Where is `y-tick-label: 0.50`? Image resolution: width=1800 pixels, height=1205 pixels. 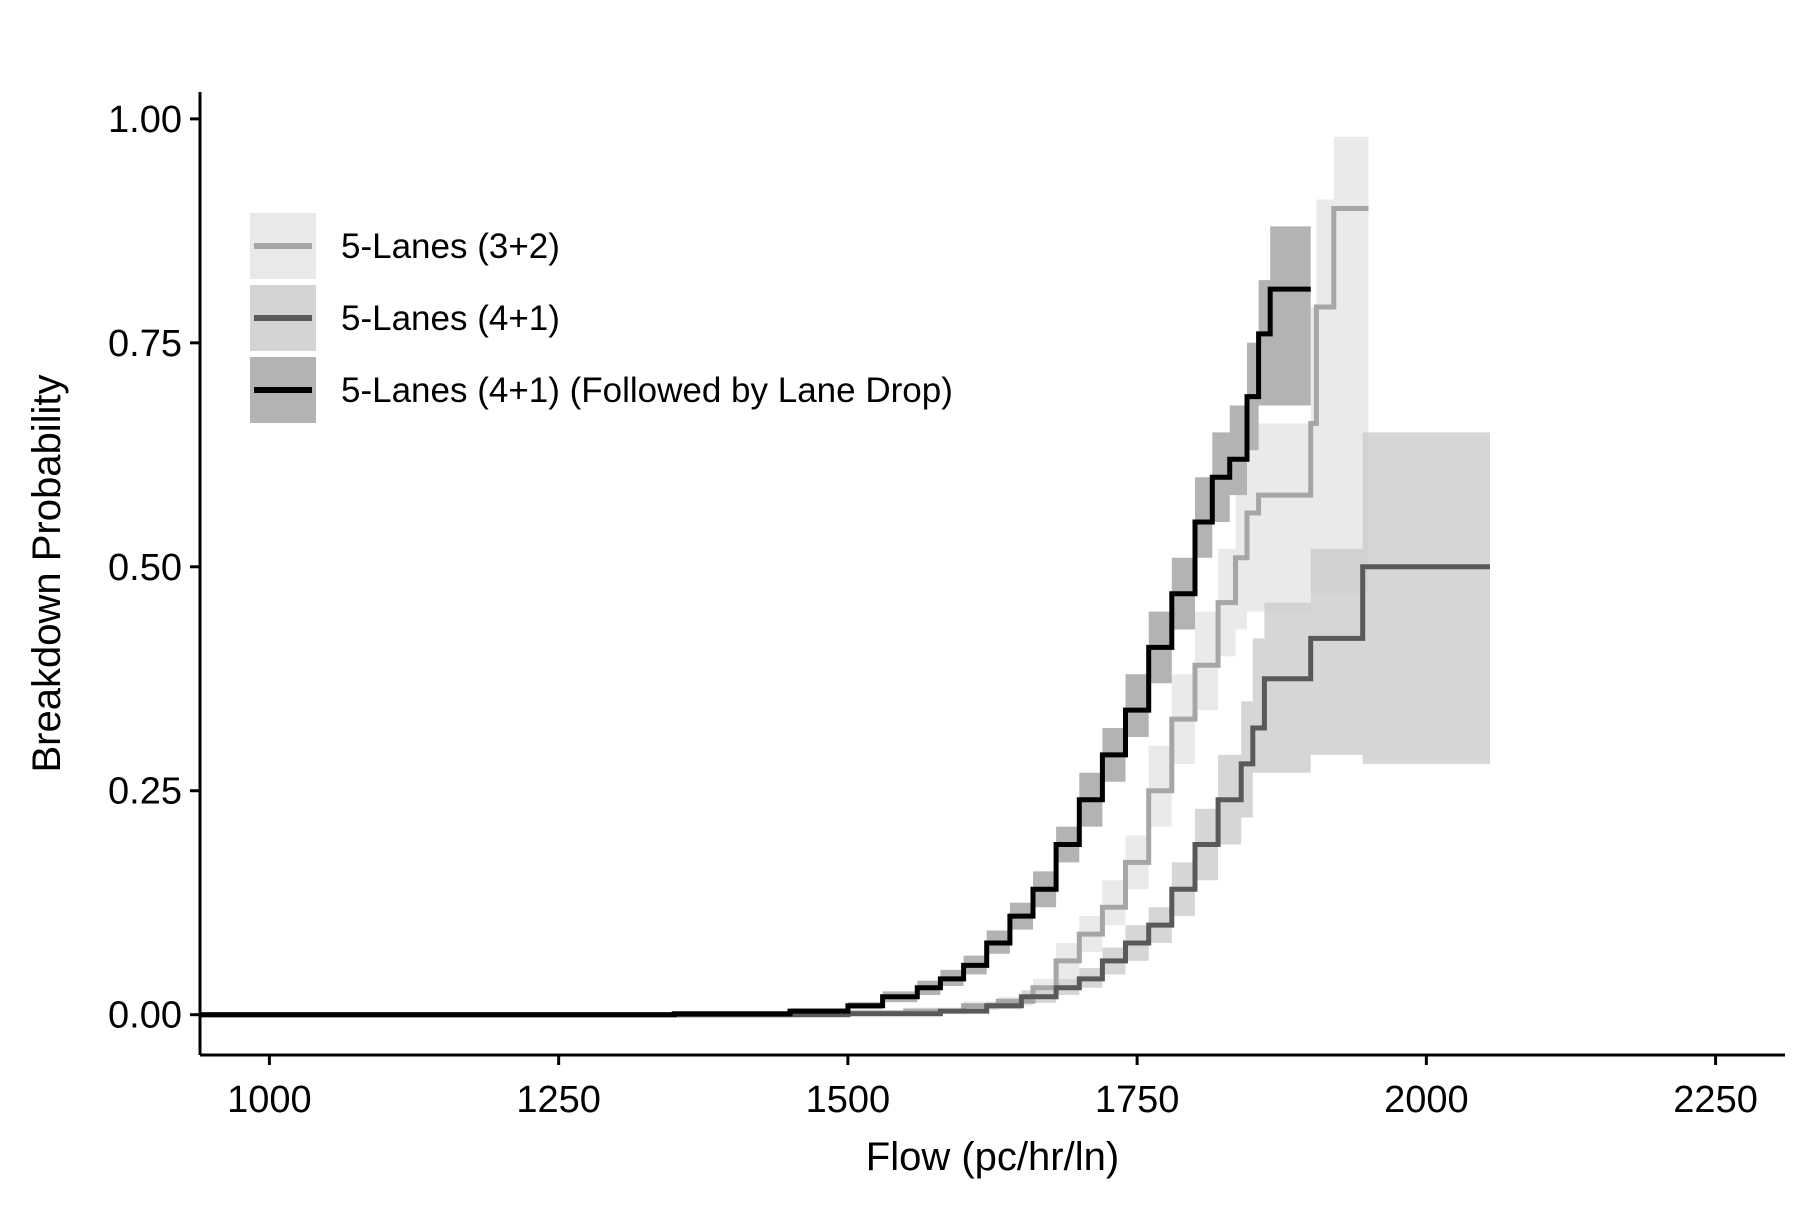
y-tick-label: 0.50 is located at coordinates (145, 568).